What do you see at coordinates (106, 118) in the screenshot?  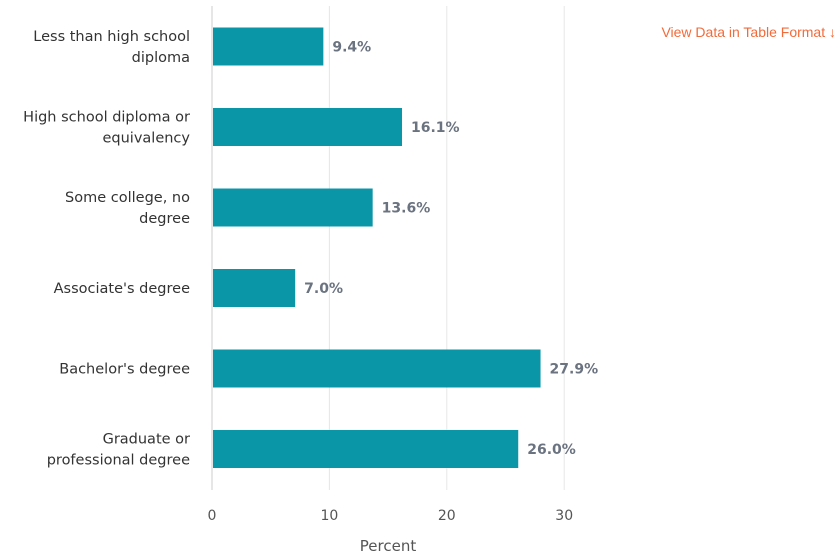 I see `category-label: High school diploma or` at bounding box center [106, 118].